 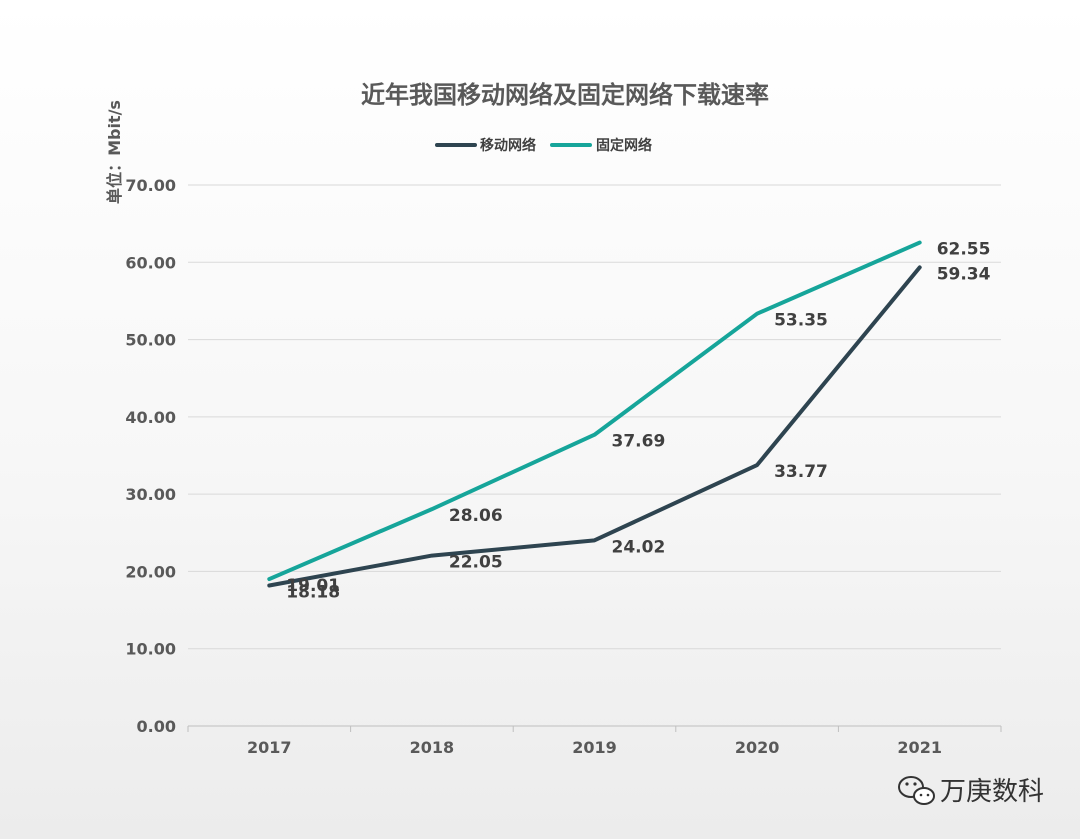 I want to click on watermark-text: 万庚数科, so click(x=992, y=792).